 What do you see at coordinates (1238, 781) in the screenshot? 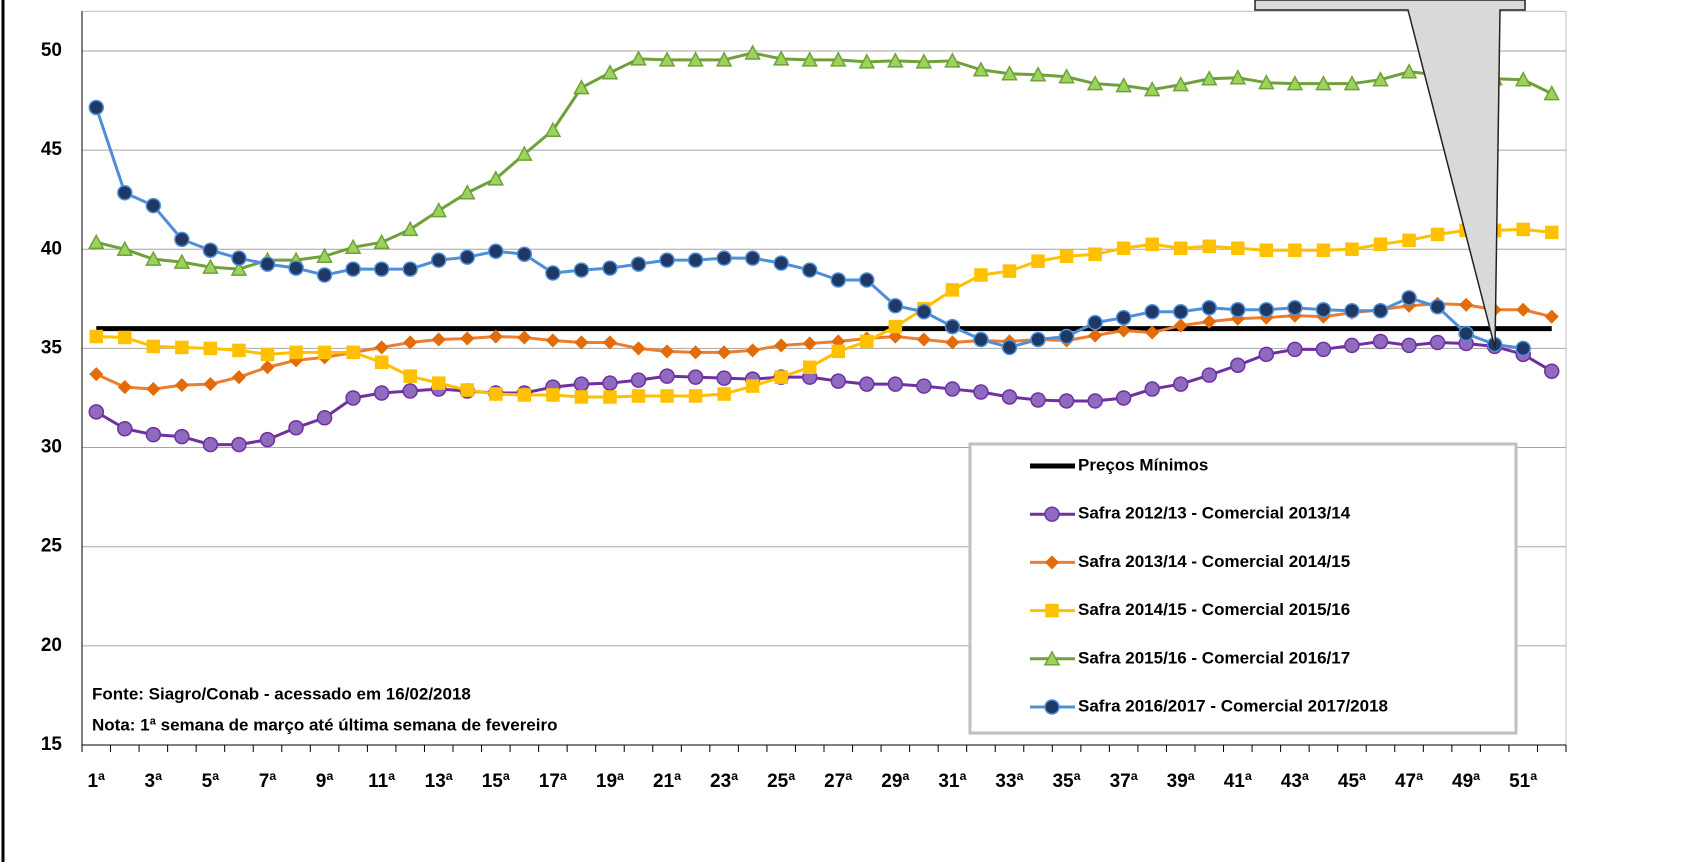
I see `x-tick-label: 41ª` at bounding box center [1238, 781].